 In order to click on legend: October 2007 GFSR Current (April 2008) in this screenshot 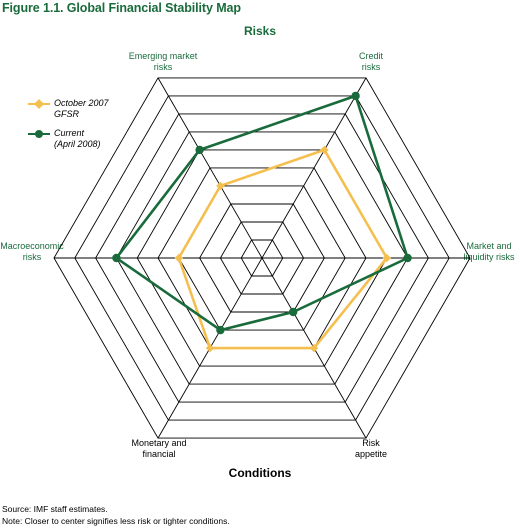, I will do `click(68, 128)`.